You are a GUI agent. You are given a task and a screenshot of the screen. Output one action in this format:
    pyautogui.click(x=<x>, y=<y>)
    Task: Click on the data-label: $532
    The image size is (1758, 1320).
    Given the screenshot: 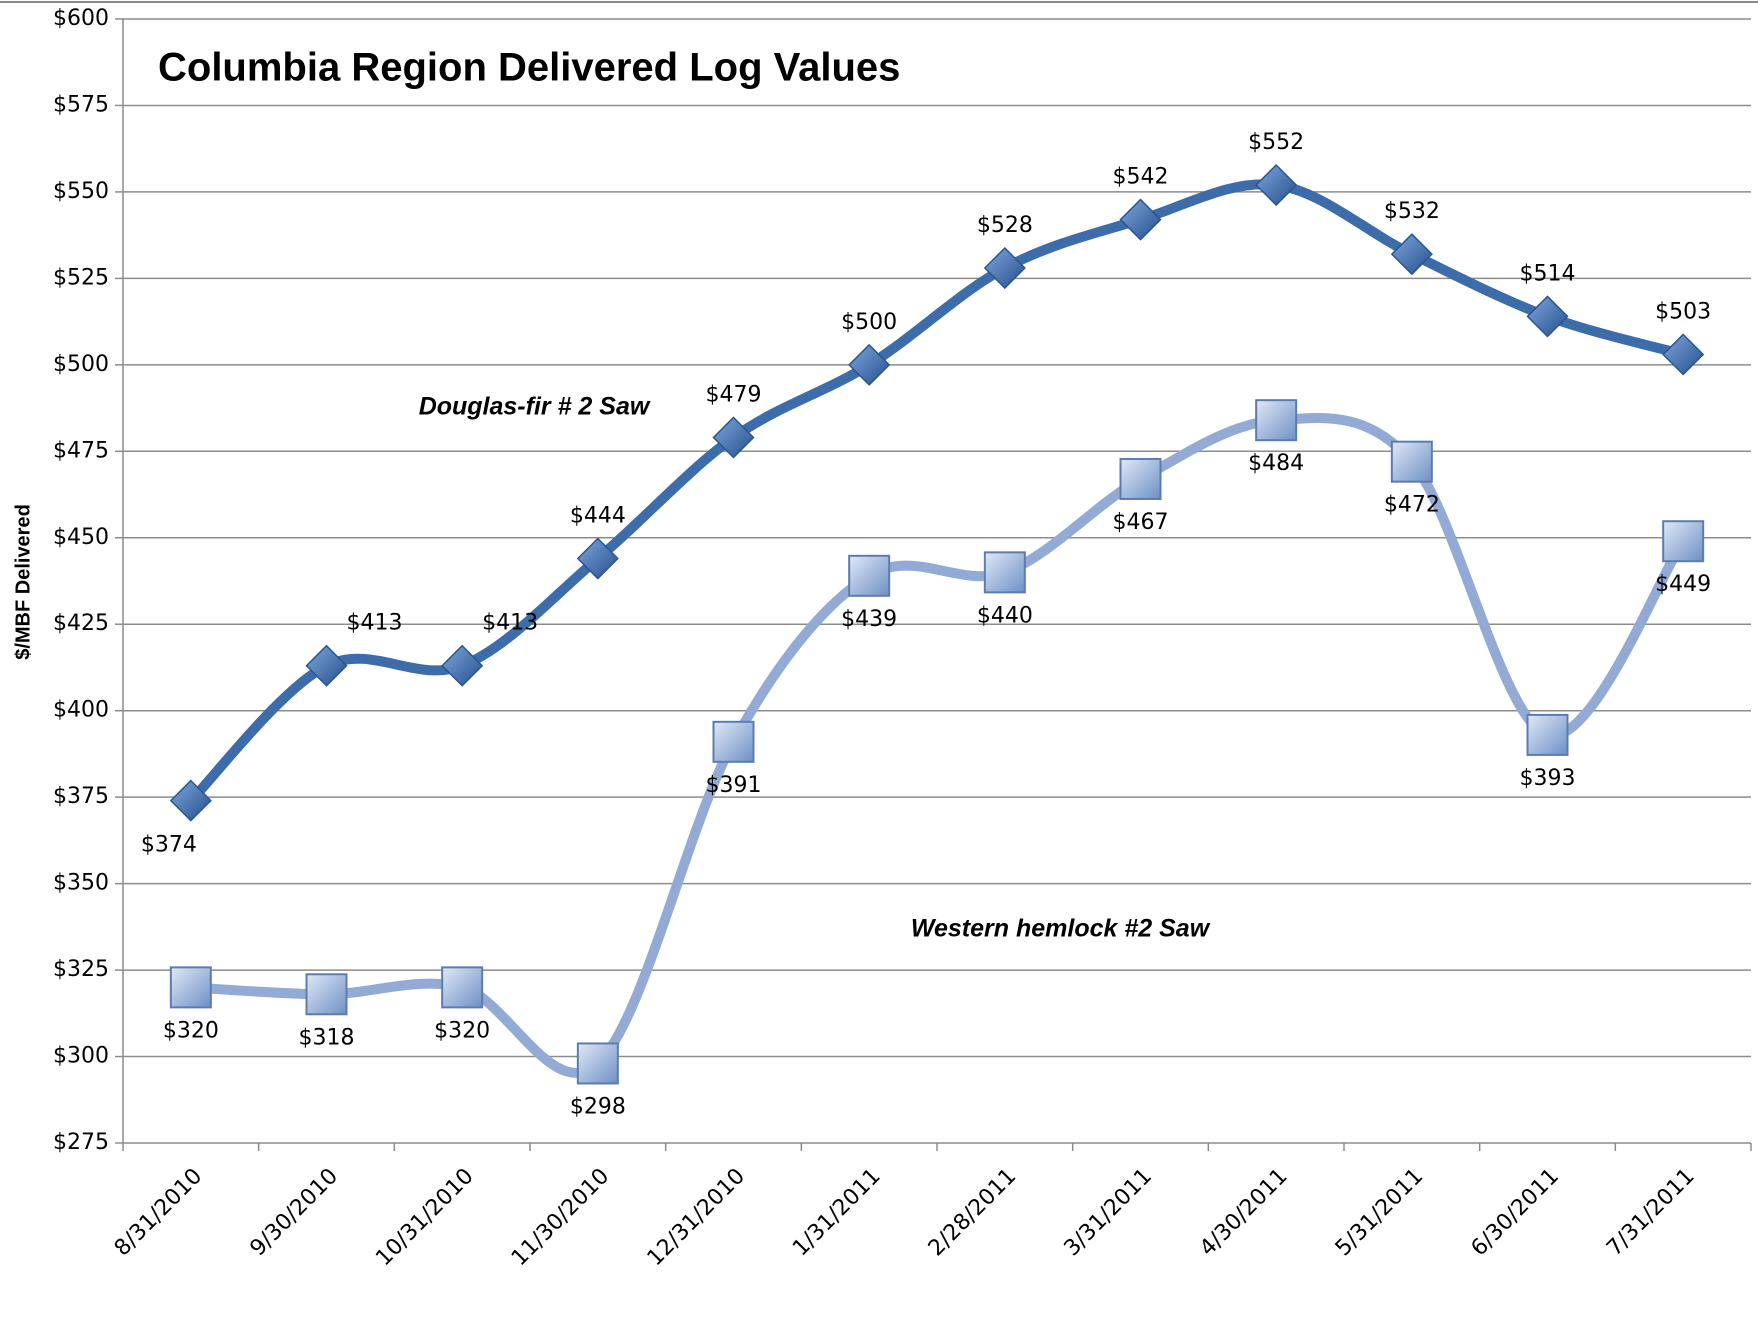 What is the action you would take?
    pyautogui.click(x=1412, y=211)
    